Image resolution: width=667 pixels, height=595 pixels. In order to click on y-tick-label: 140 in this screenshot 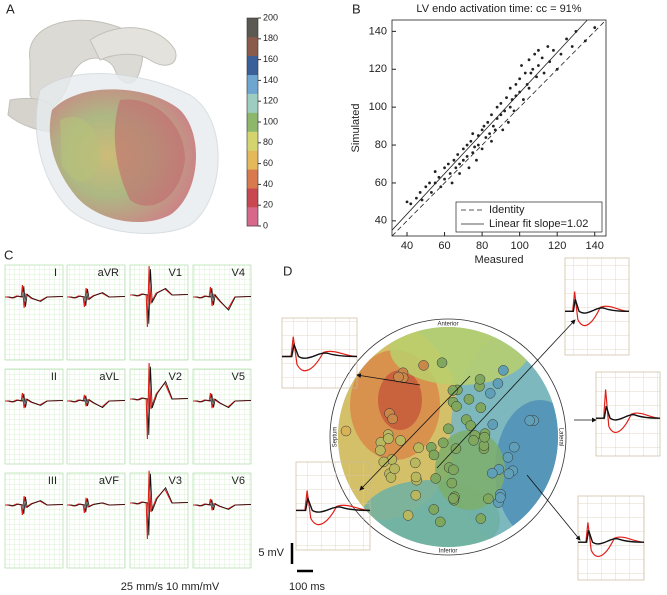, I will do `click(378, 31)`.